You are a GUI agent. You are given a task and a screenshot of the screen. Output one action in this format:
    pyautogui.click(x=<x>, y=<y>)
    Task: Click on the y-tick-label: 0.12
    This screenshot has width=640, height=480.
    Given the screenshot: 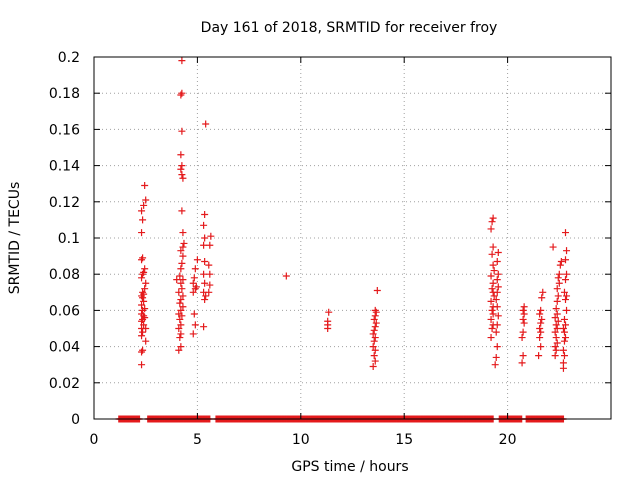 What is the action you would take?
    pyautogui.click(x=64, y=203)
    